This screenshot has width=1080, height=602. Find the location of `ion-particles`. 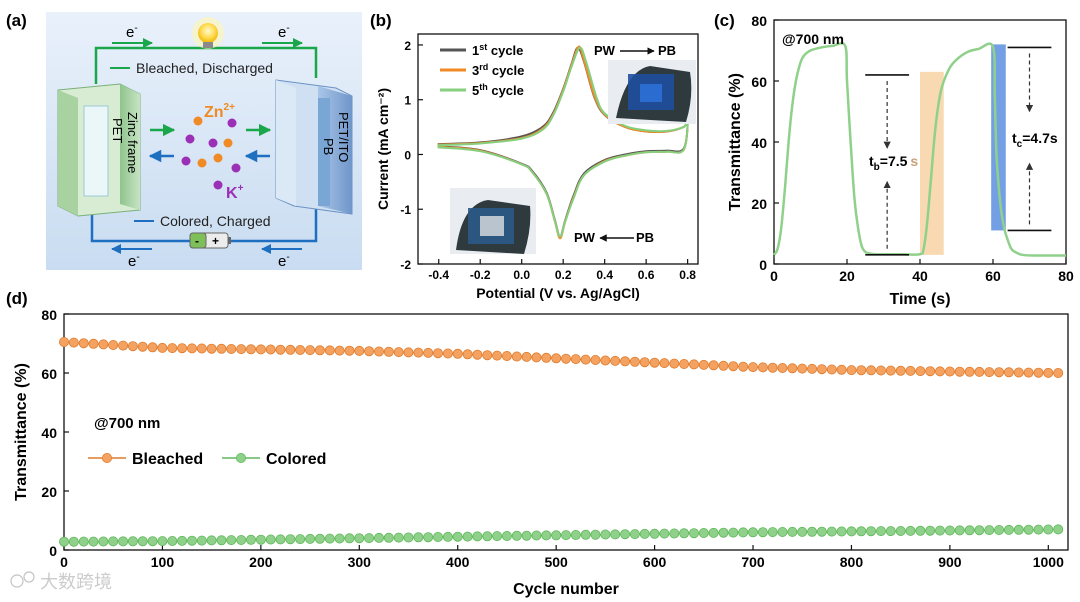

ion-particles is located at coordinates (211, 153).